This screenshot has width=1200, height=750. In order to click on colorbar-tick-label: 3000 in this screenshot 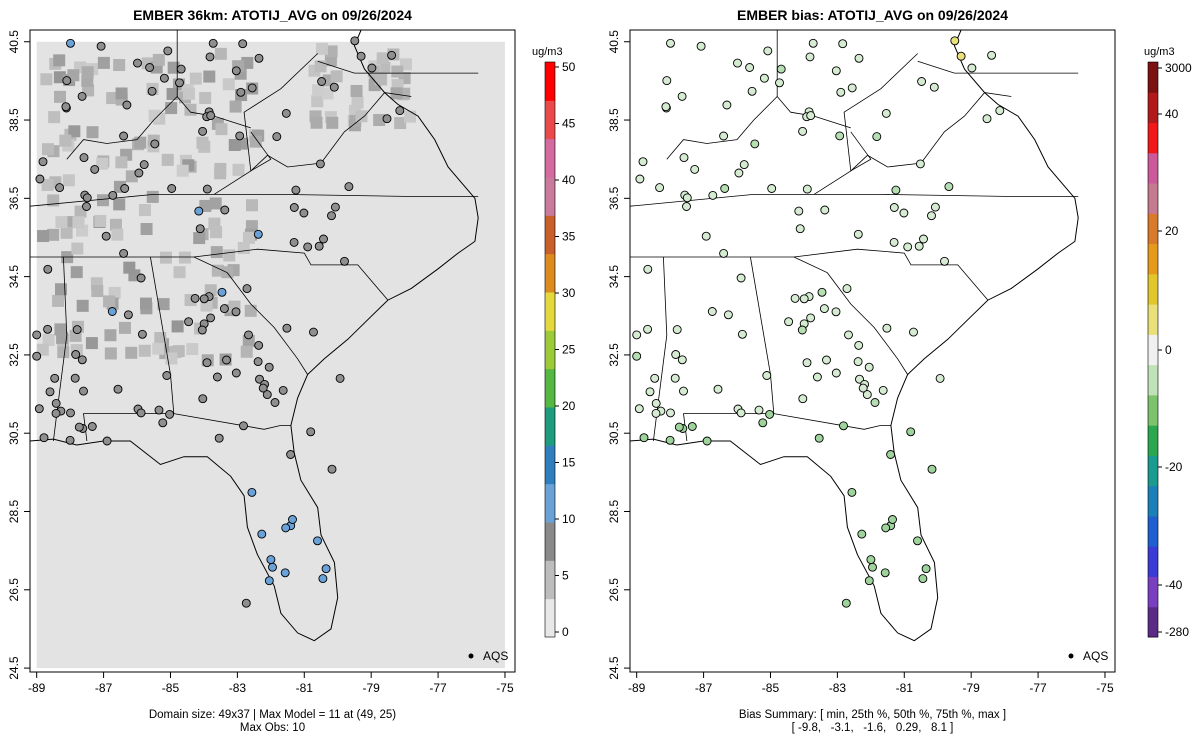, I will do `click(1178, 68)`.